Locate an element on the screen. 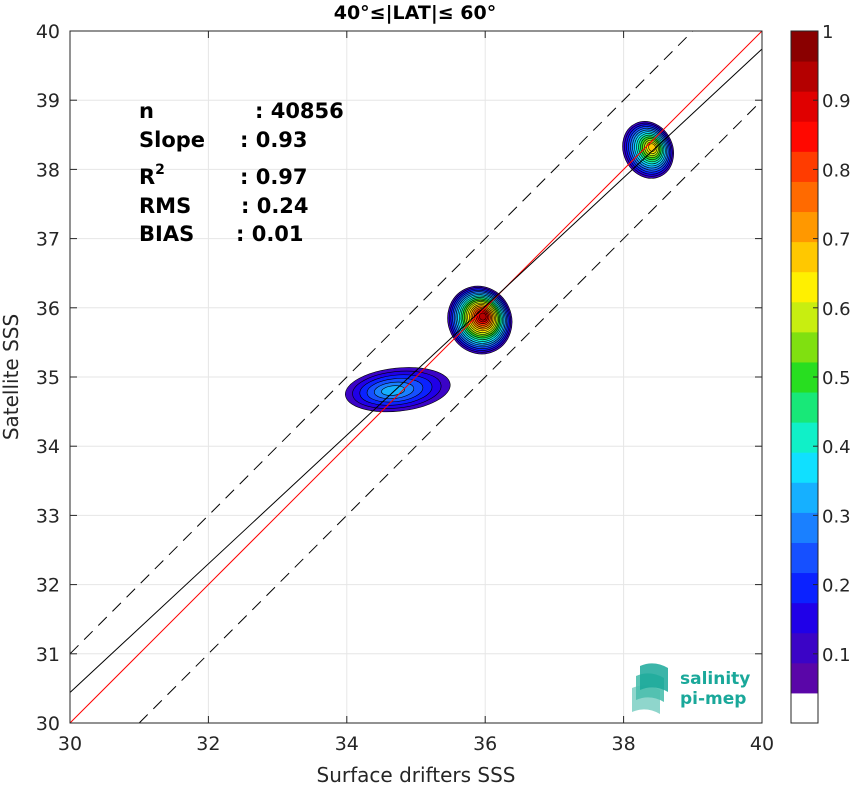 This screenshot has height=786, width=858. y-tick-label: 33 is located at coordinates (48, 516).